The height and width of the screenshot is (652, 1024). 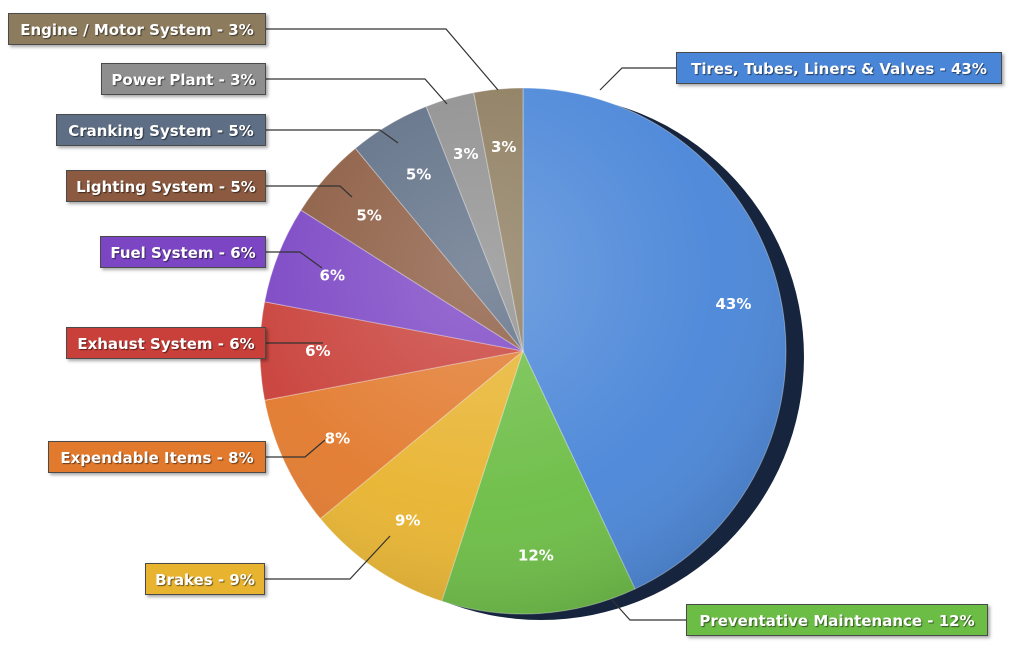 What do you see at coordinates (137, 29) in the screenshot?
I see `legend-engine-motor-system: Engine / Motor System - 3%` at bounding box center [137, 29].